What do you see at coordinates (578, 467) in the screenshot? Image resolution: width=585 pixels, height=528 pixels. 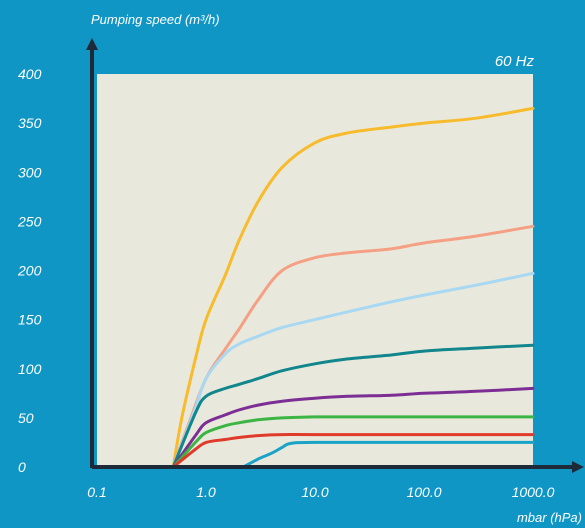 I see `x-axis-arrow-icon` at bounding box center [578, 467].